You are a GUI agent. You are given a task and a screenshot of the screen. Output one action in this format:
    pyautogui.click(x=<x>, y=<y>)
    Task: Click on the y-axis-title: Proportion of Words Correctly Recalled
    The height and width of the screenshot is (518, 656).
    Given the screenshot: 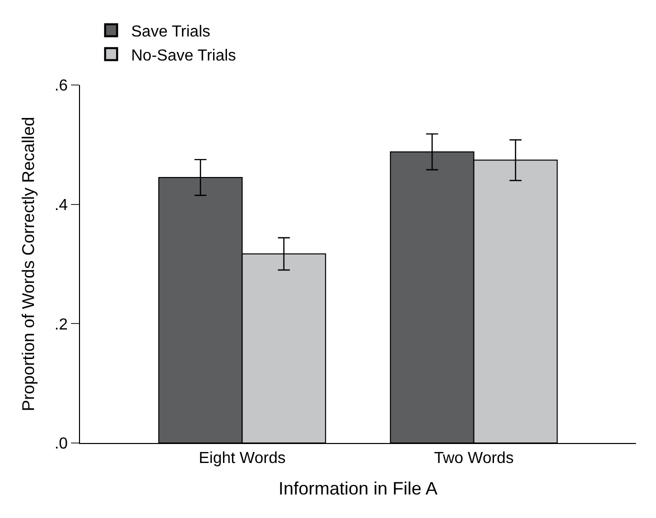 What is the action you would take?
    pyautogui.click(x=28, y=264)
    